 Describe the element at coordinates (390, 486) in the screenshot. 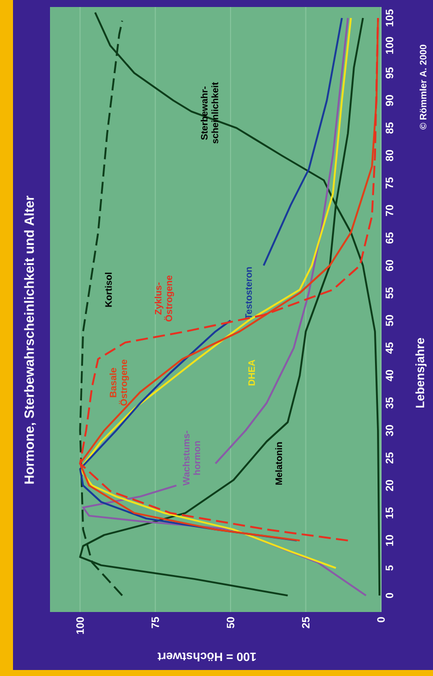

I see `y-tick-label: 20` at that location.